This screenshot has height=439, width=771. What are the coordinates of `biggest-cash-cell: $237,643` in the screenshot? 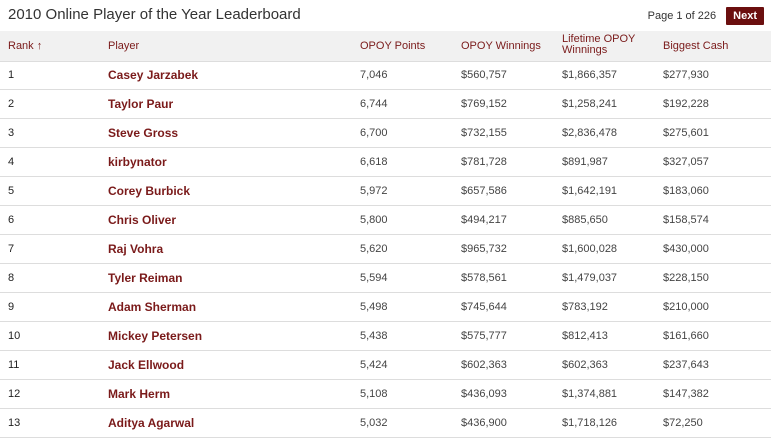 It's located at (686, 365).